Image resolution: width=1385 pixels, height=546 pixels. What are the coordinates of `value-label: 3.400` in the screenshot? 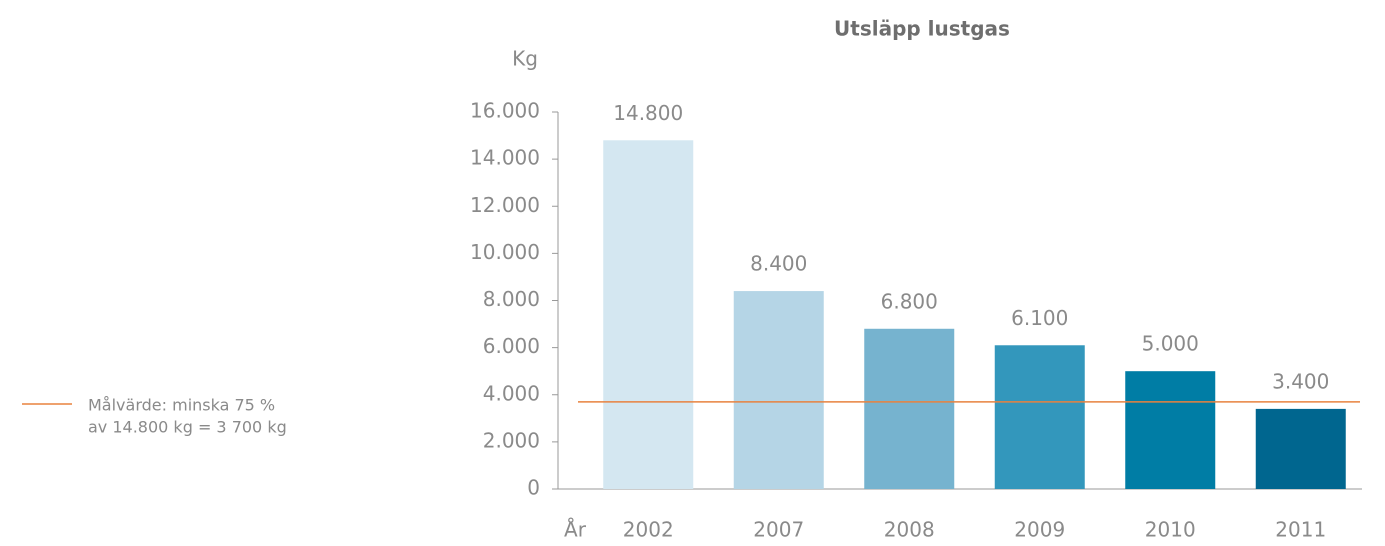 It's located at (1300, 381).